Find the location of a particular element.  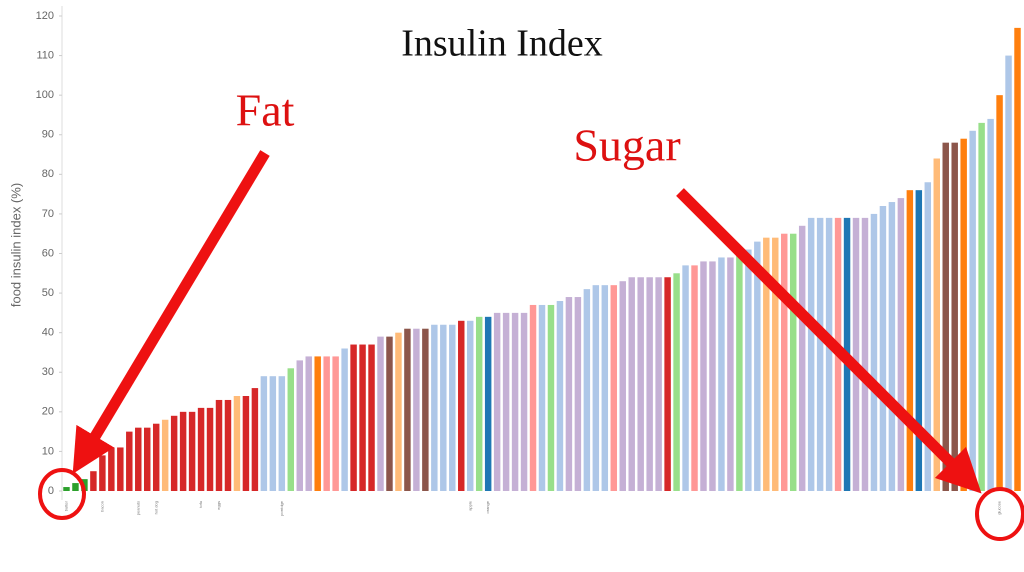

y-tick-label: 10 is located at coordinates (48, 451).